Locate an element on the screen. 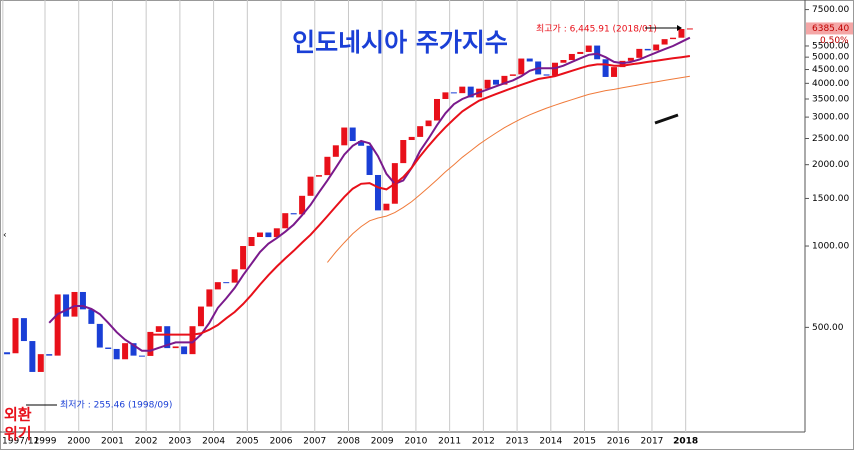  x-tick-label: 2010 is located at coordinates (415, 442).